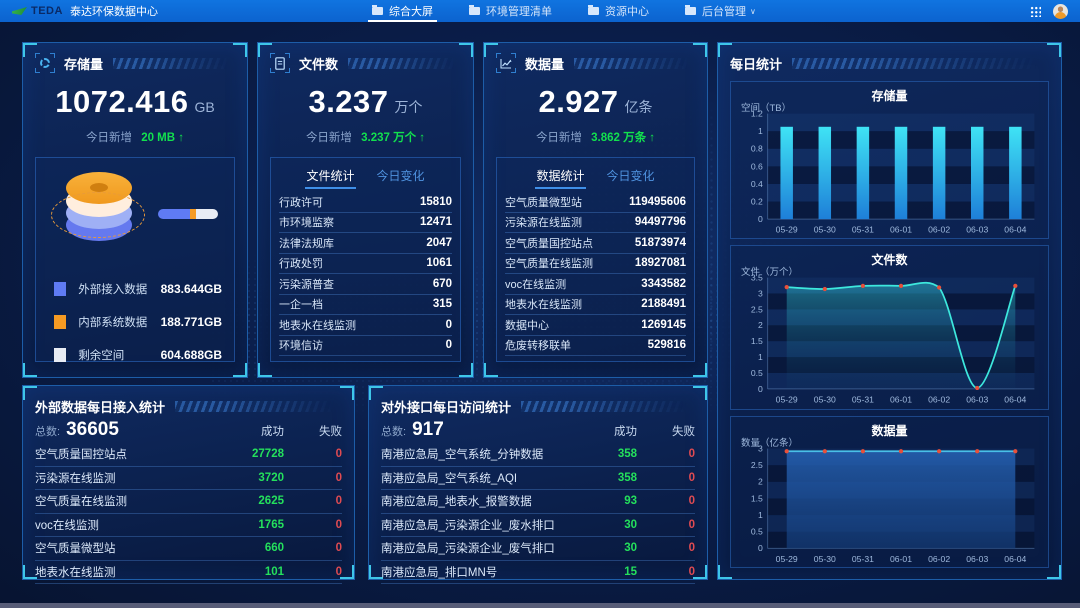 The width and height of the screenshot is (1080, 608). Describe the element at coordinates (403, 11) in the screenshot. I see `nav-item-0: 综合大屏` at that location.